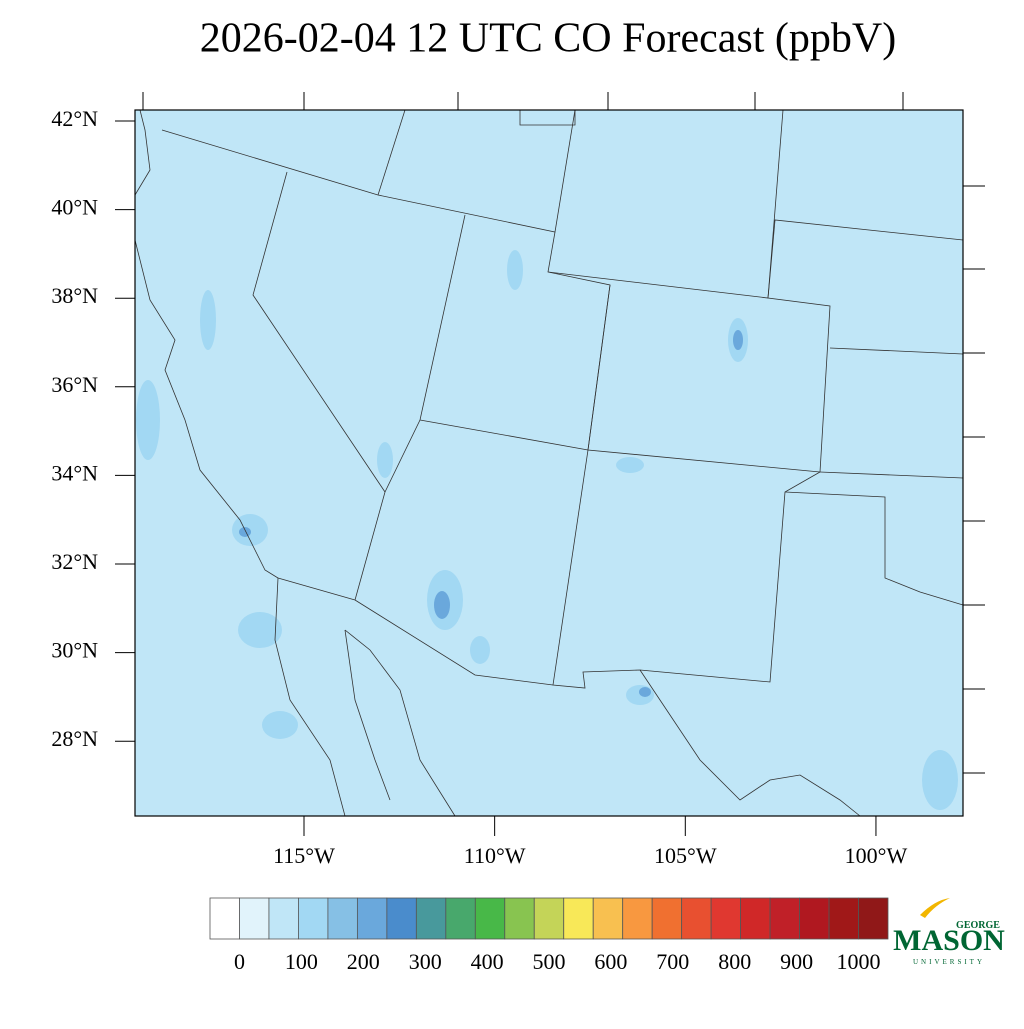  I want to click on lat-label: 28°N, so click(74, 738).